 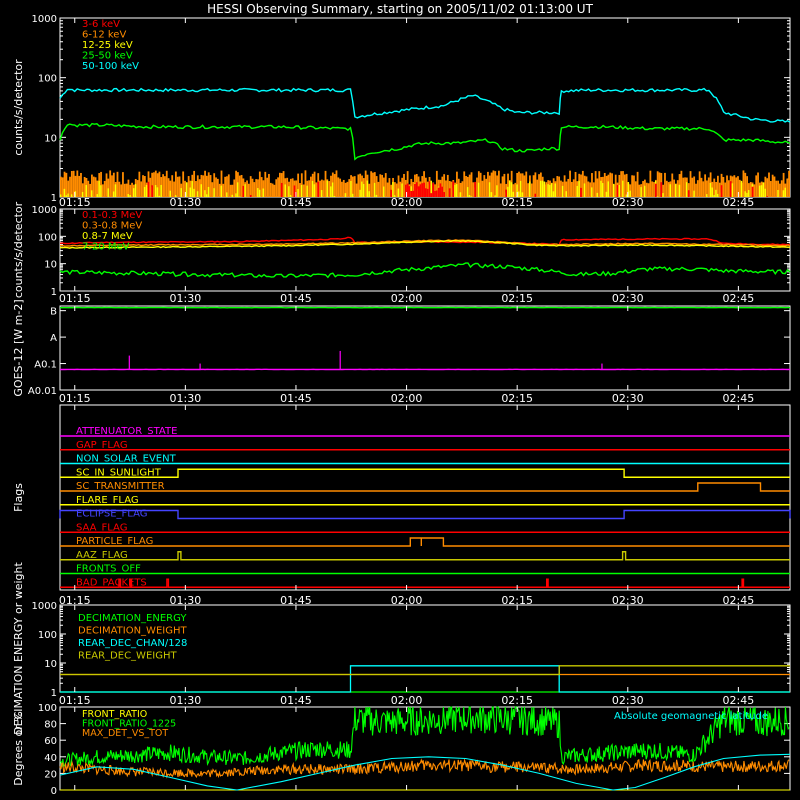 What do you see at coordinates (75, 398) in the screenshot?
I see `x-tick-label-goes: 01:15` at bounding box center [75, 398].